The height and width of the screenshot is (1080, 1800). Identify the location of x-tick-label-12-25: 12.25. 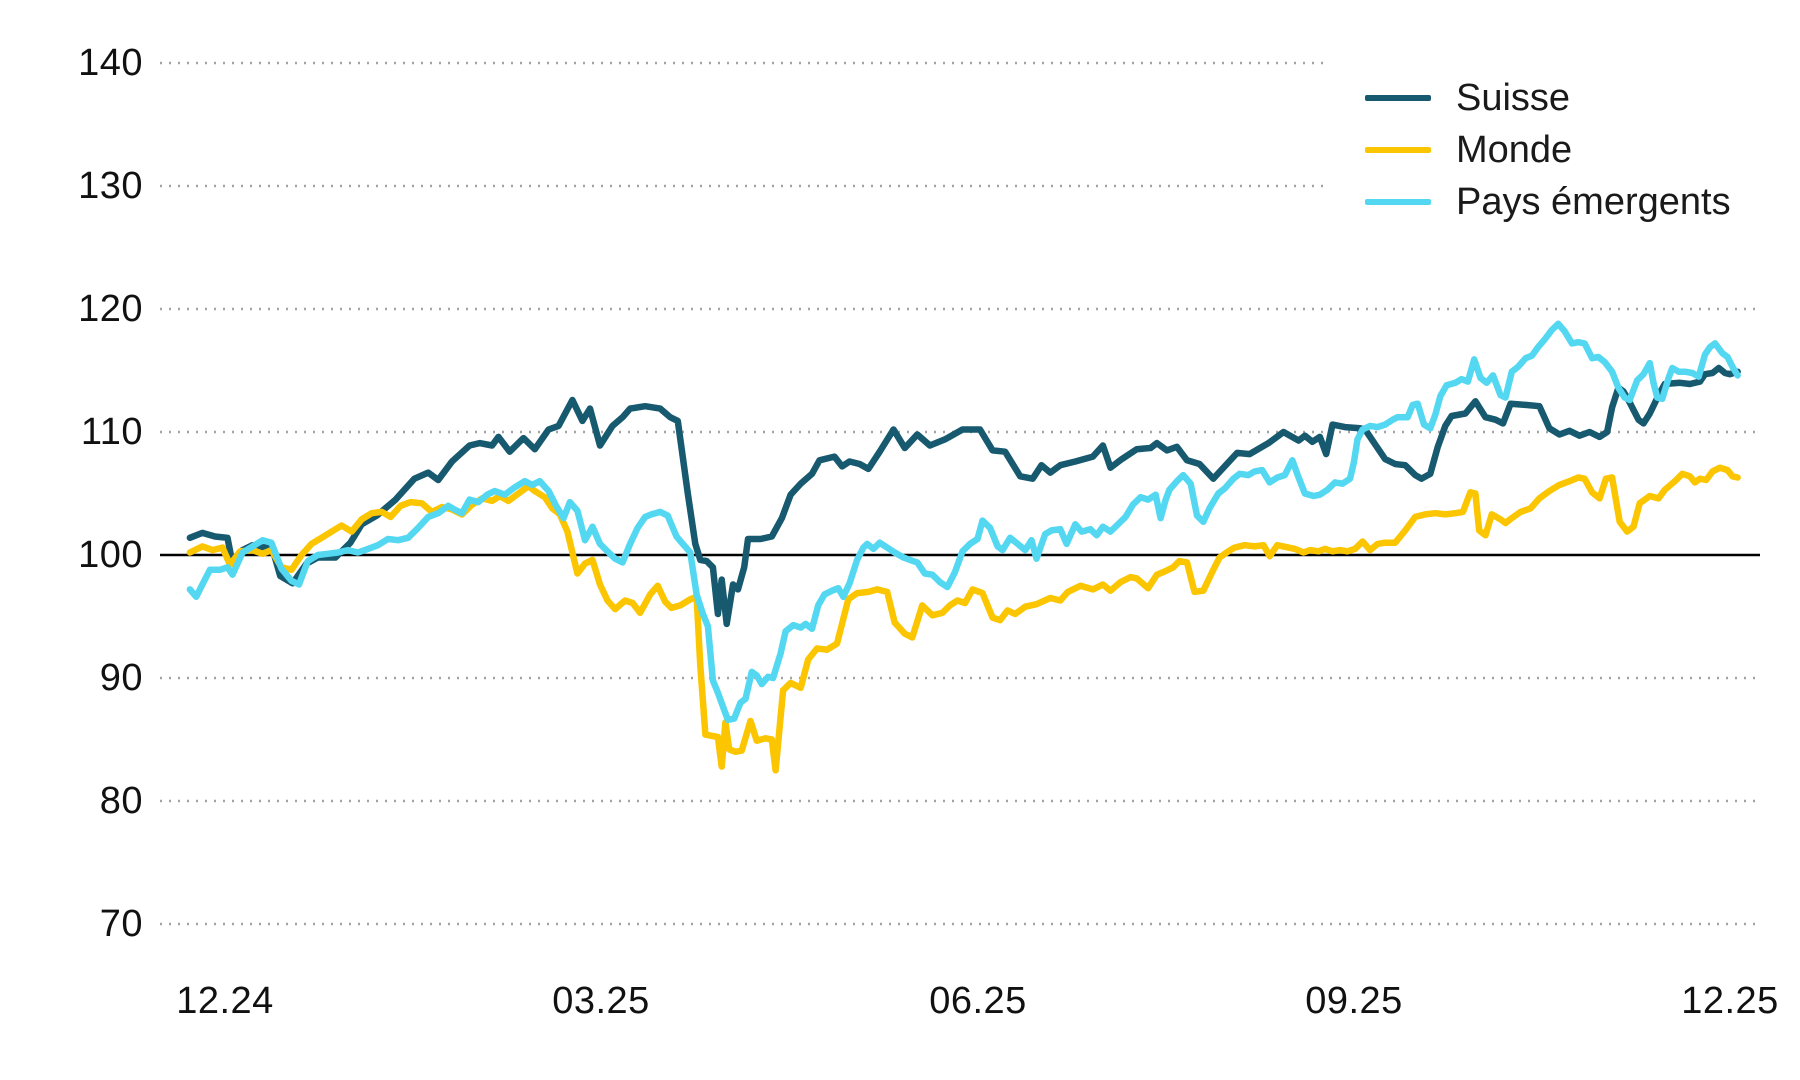
(1730, 1001).